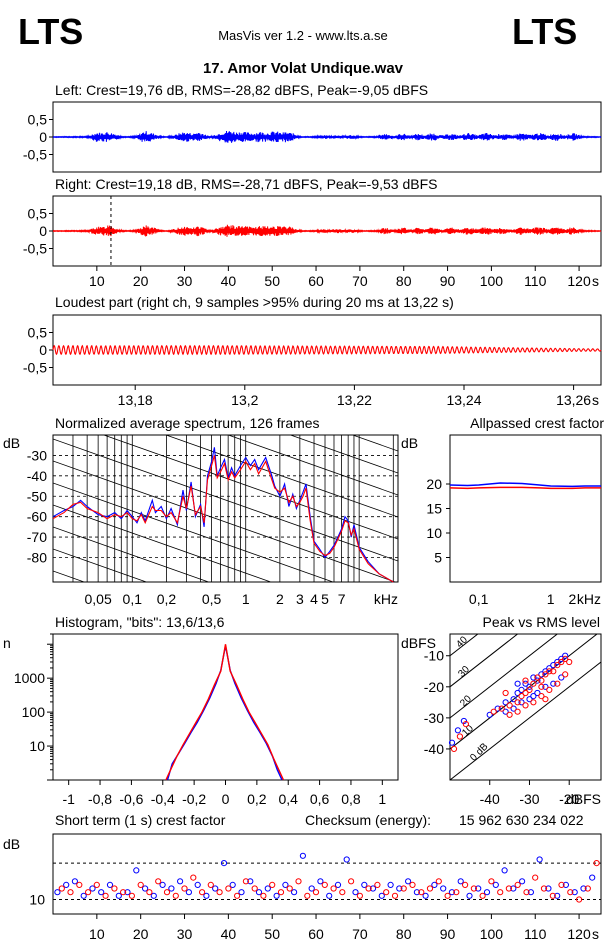 The width and height of the screenshot is (606, 946). I want to click on file-title: 17. Amor Volat Undique.wav, so click(303, 68).